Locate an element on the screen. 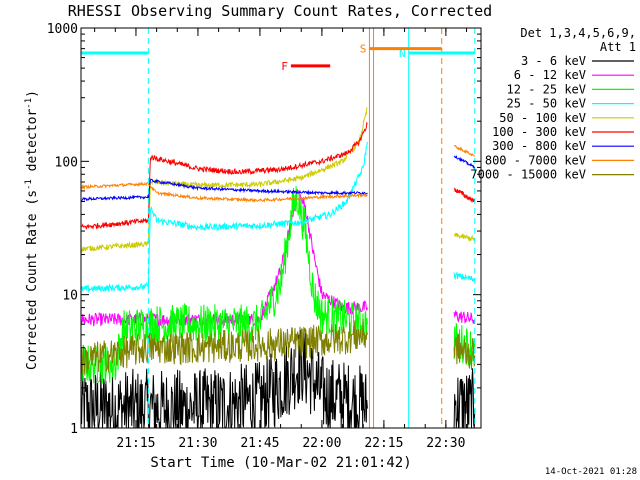 The height and width of the screenshot is (480, 640). x-tick-label-5: 22:15 is located at coordinates (383, 443).